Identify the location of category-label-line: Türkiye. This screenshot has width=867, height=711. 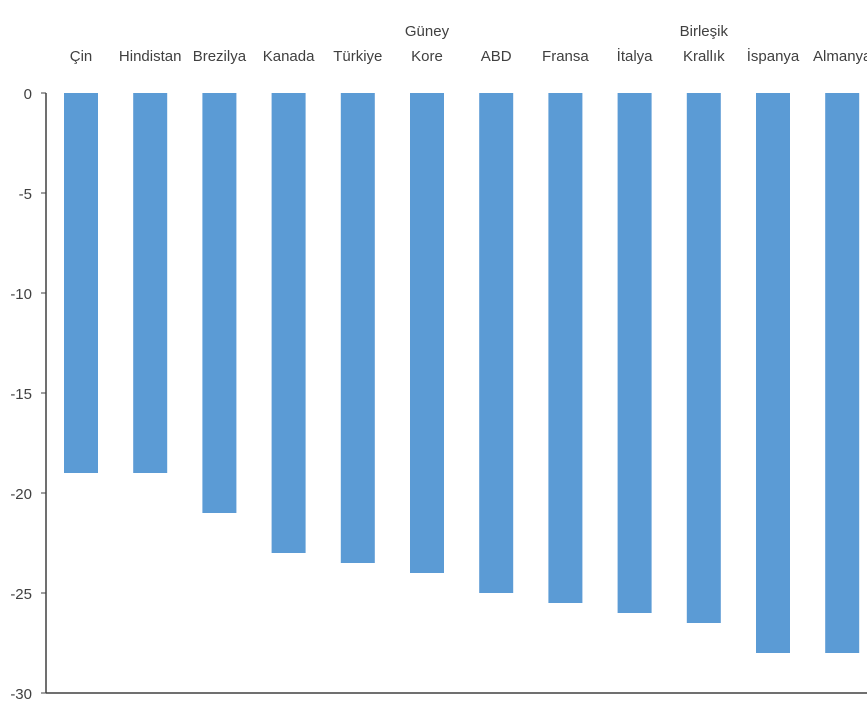
(357, 56).